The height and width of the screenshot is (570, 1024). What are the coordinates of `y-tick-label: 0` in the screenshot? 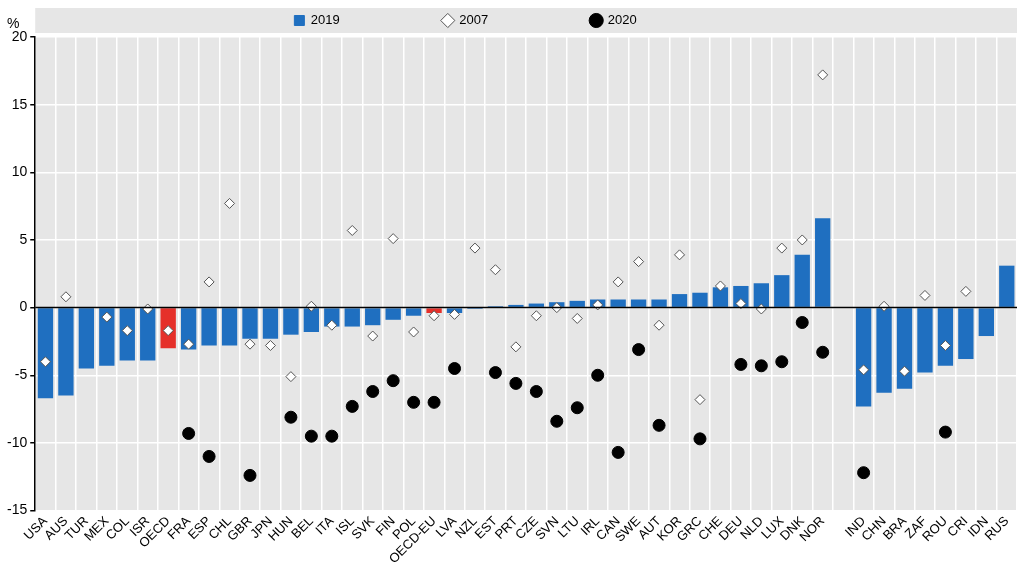 It's located at (23, 306).